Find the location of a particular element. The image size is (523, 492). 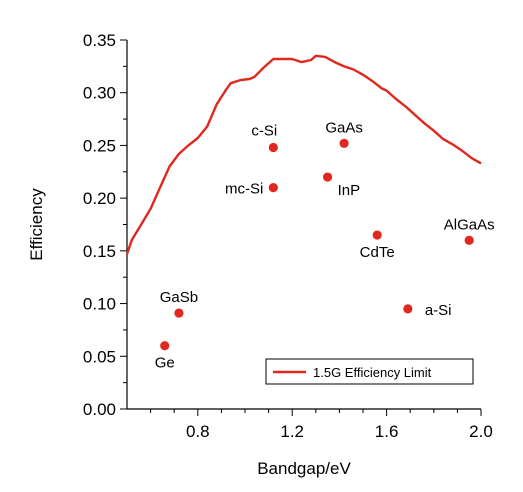

point-label: GaAs is located at coordinates (344, 127).